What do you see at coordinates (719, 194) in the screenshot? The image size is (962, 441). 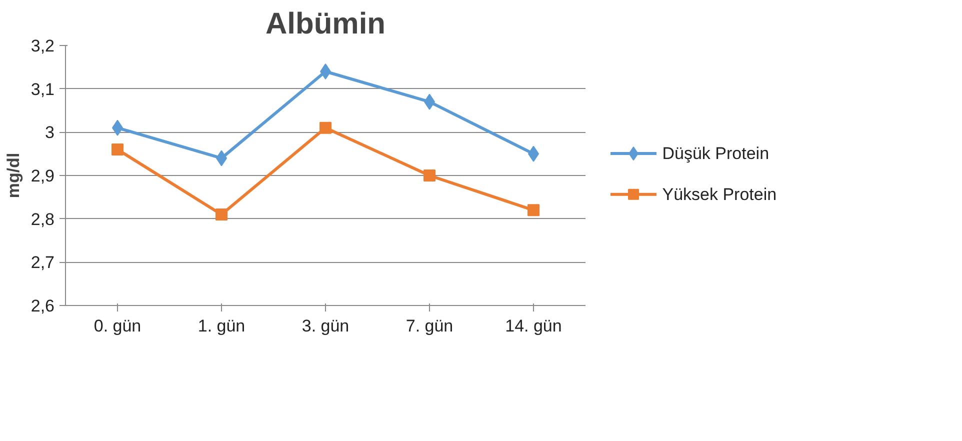 I see `legend-label: Yüksek Protein` at bounding box center [719, 194].